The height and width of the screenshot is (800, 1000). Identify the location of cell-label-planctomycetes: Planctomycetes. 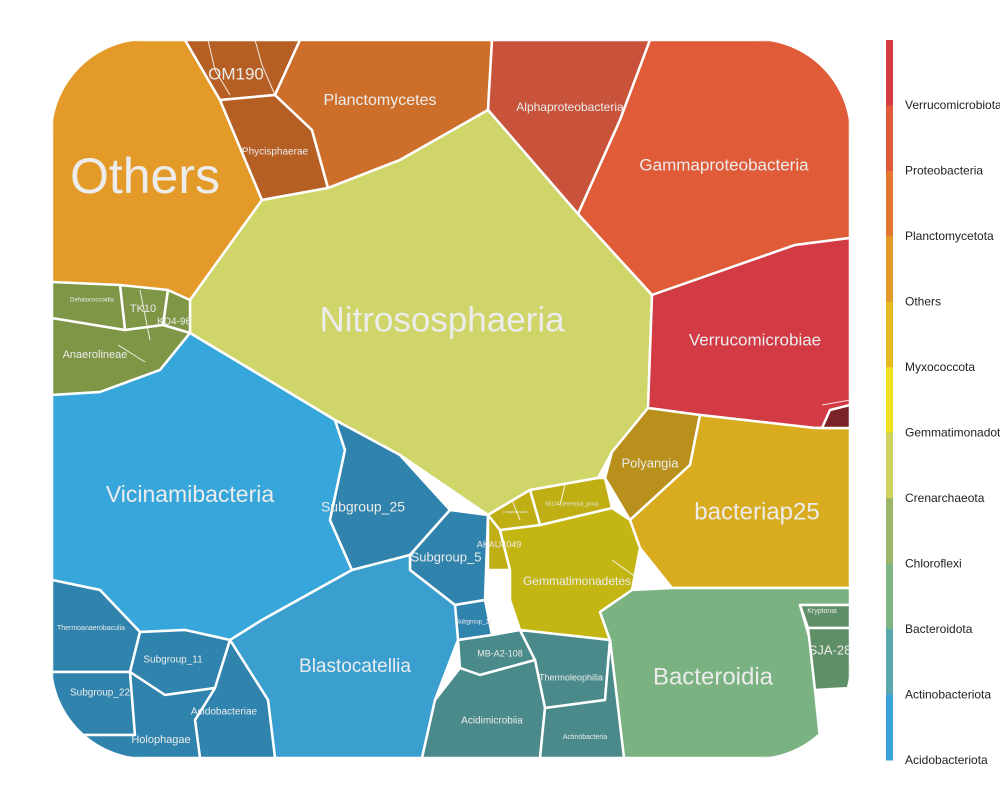
(380, 100).